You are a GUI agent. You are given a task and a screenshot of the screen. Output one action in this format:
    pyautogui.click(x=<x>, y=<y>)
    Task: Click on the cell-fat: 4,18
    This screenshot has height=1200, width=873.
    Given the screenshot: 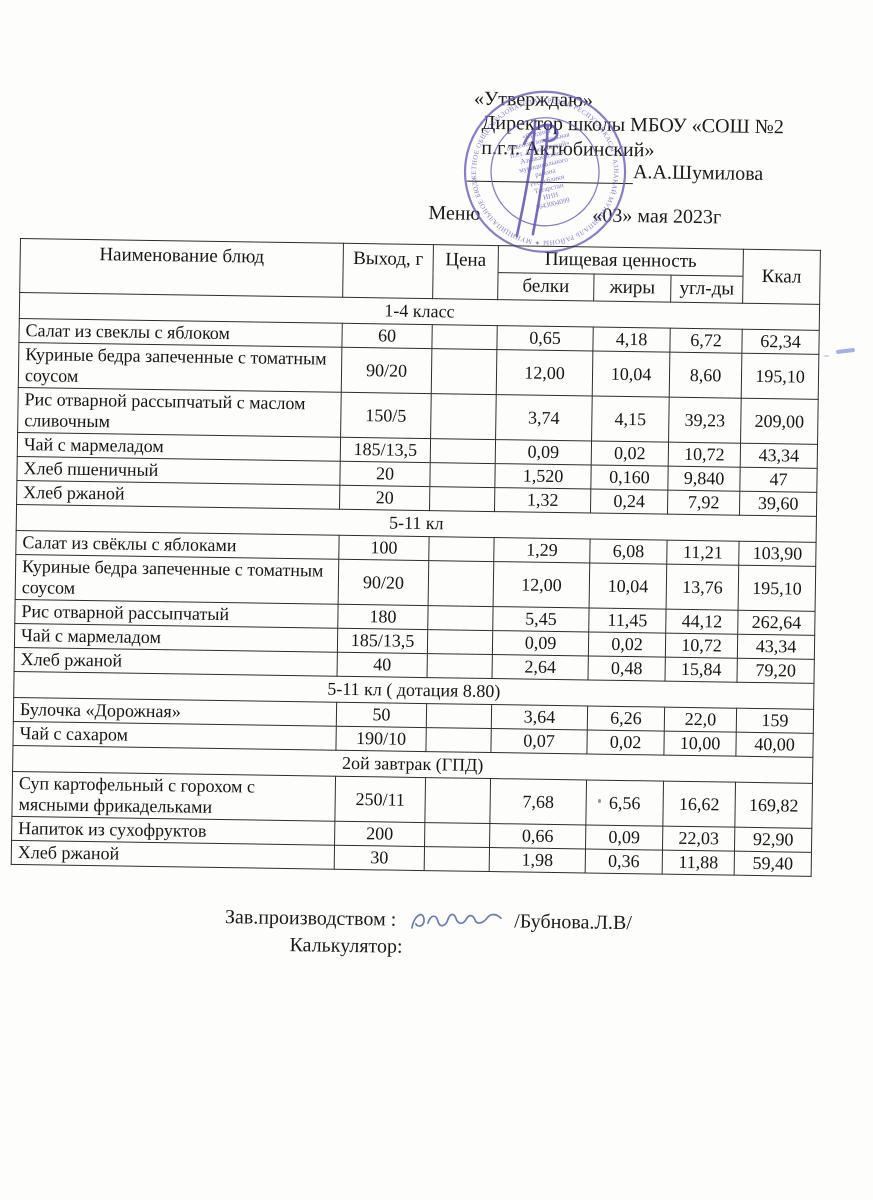 What is the action you would take?
    pyautogui.click(x=631, y=340)
    